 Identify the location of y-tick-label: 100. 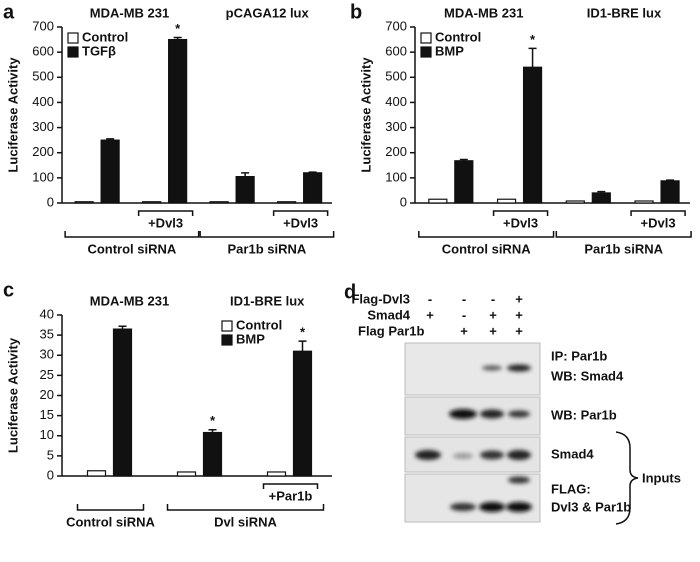
(43, 176).